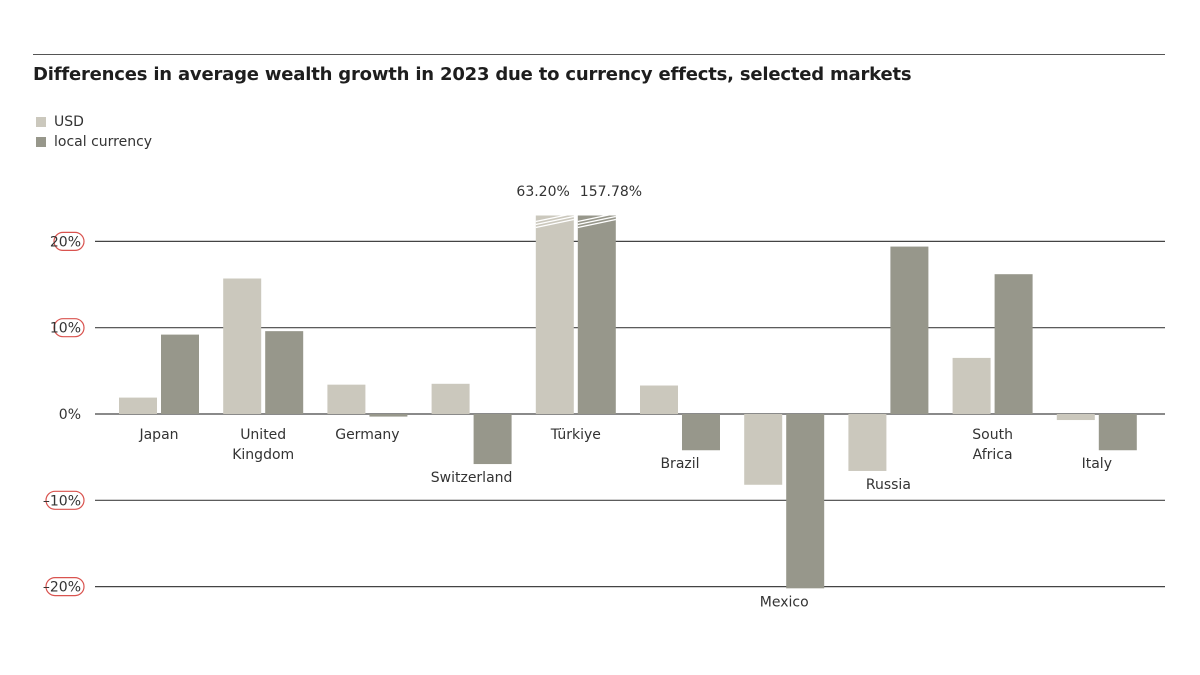 The width and height of the screenshot is (1200, 675). Describe the element at coordinates (784, 602) in the screenshot. I see `x-category-label: Mexico` at that location.